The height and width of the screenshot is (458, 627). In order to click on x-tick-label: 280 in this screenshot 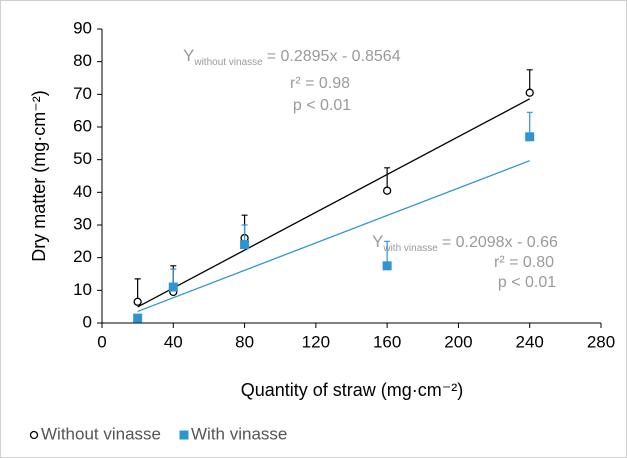, I will do `click(601, 341)`.